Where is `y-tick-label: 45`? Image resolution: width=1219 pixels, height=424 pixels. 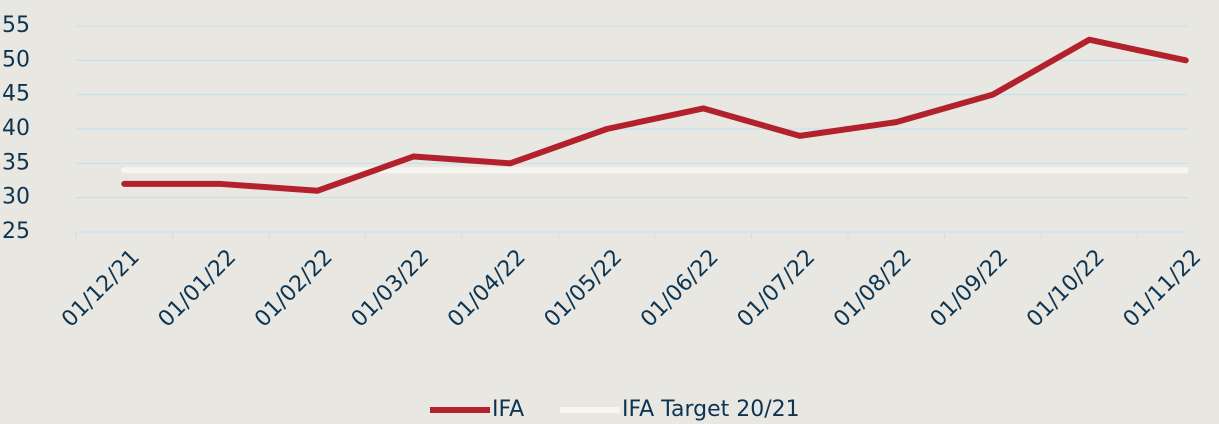 y-tick-label: 45 is located at coordinates (16, 94).